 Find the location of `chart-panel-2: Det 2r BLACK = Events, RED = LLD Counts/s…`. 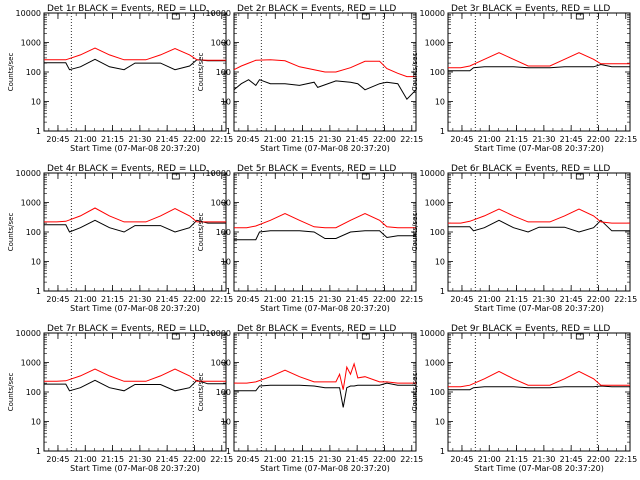

chart-panel-2: Det 2r BLACK = Events, RED = LLD Counts/s… is located at coordinates (310, 78).